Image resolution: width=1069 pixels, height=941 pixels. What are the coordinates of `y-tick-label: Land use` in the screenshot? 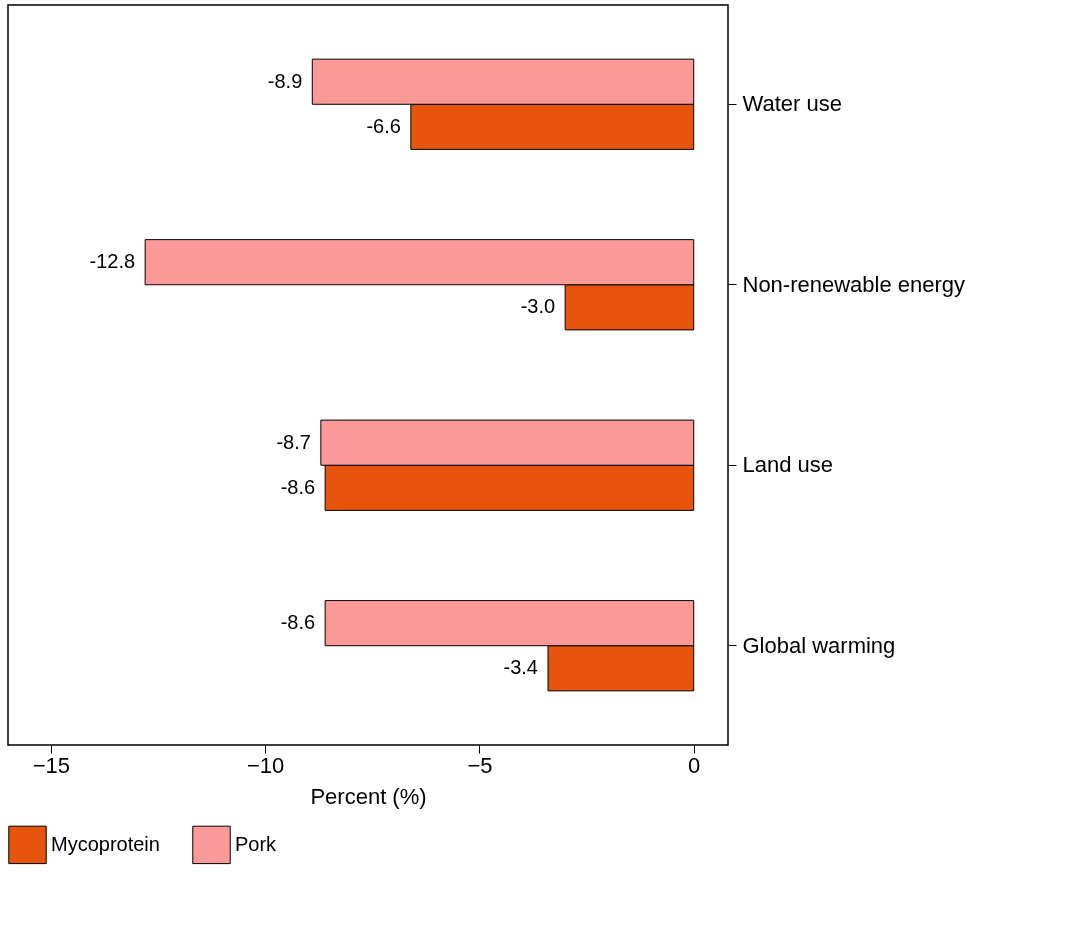 It's located at (788, 465).